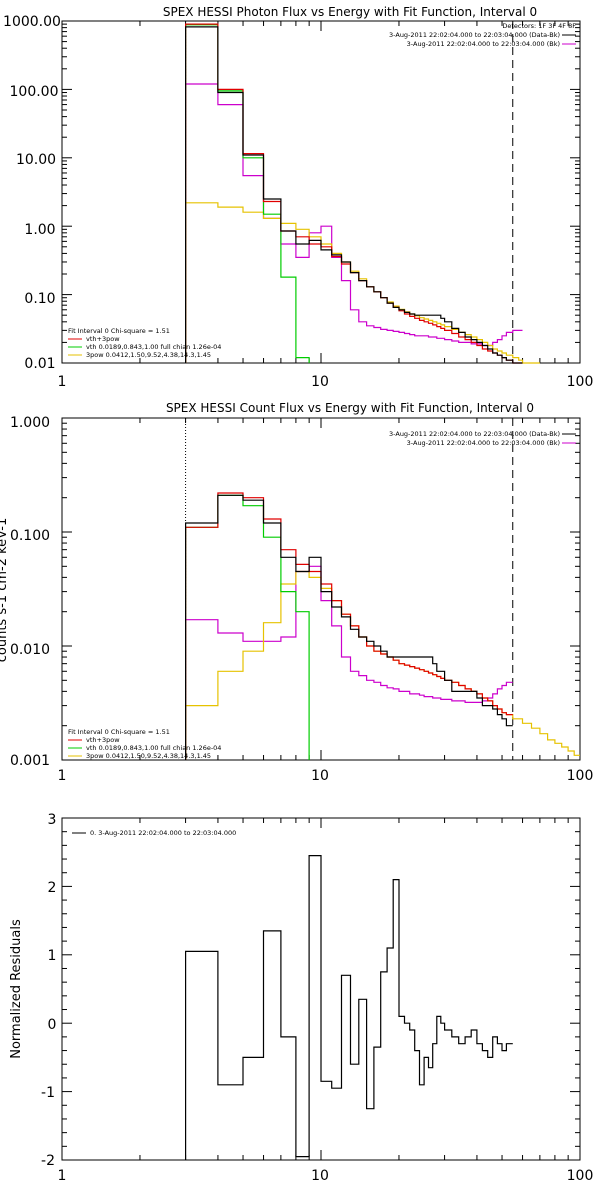  Describe the element at coordinates (5, 590) in the screenshot. I see `count-ylabel: counts s-1 cm-2 keV-1` at that location.